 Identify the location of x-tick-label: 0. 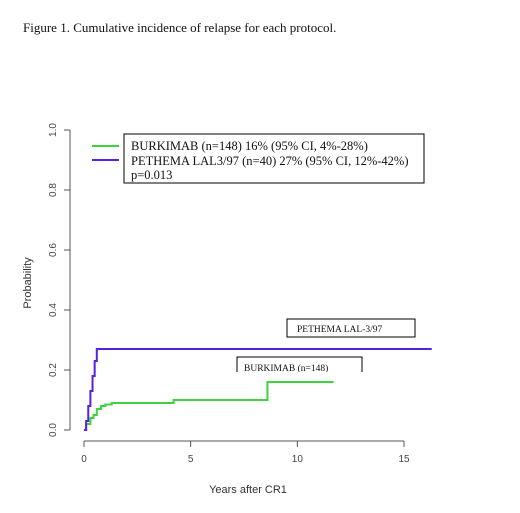
(84, 459).